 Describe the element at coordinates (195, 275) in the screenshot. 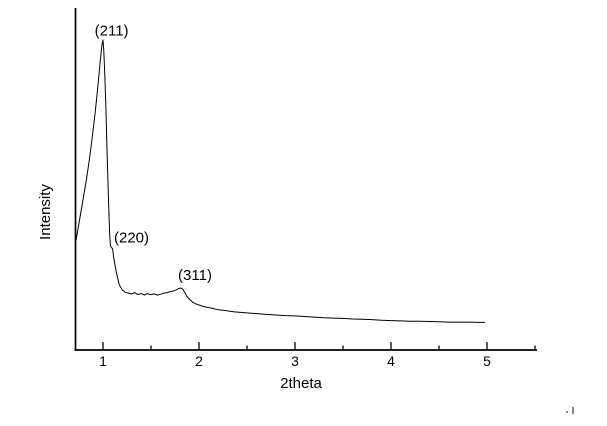

I see `svg-text: (311)` at that location.